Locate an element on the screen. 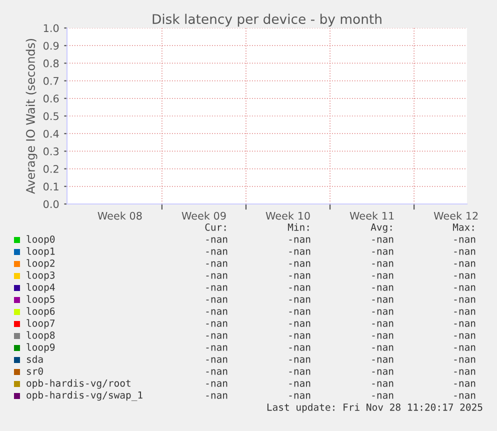 This screenshot has width=497, height=431. y-tick-label: 1.0 is located at coordinates (51, 28).